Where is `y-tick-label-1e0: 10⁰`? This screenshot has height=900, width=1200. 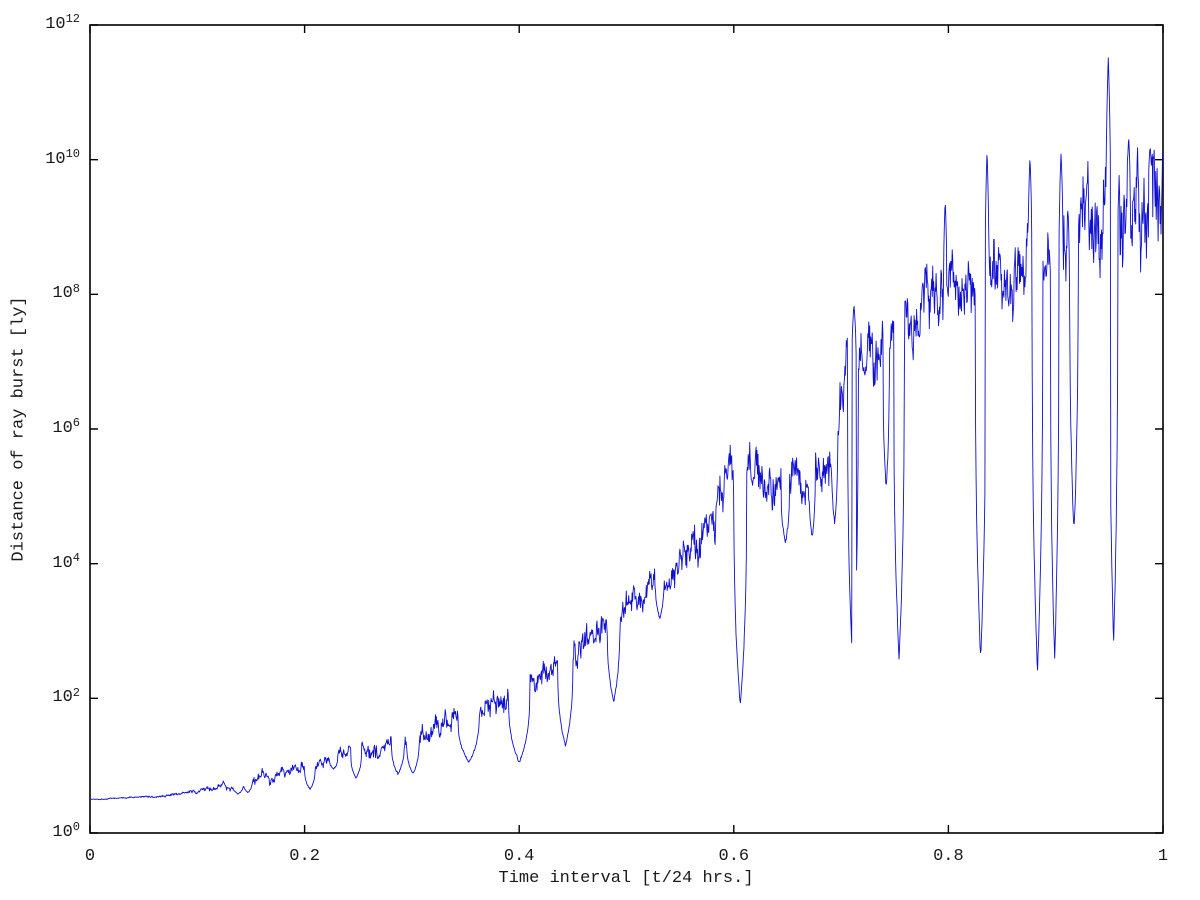
y-tick-label-1e0: 10⁰ is located at coordinates (66, 831).